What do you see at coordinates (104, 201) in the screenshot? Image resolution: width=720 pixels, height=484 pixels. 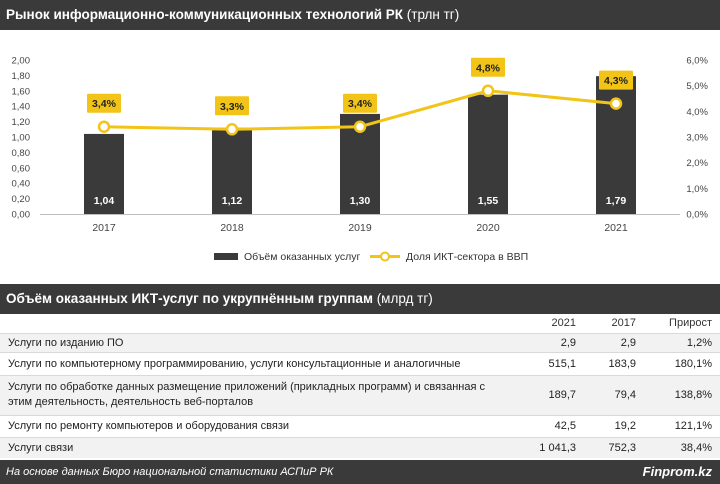 I see `bar-value-label: 1,04` at bounding box center [104, 201].